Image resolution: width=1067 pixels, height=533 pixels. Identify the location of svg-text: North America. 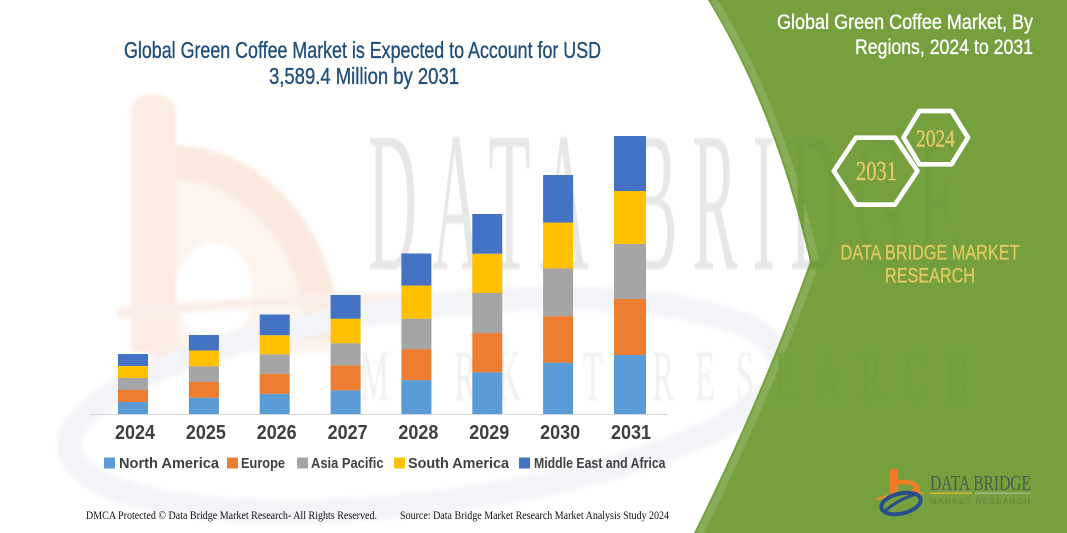
(169, 463).